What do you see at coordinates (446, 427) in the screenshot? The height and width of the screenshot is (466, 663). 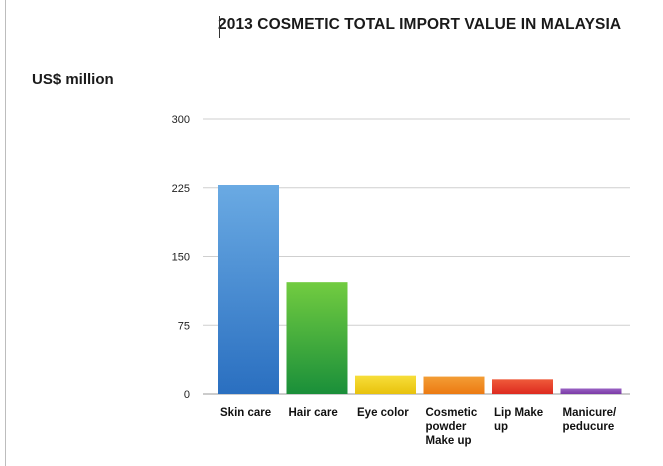 I see `x-category-label: powder` at bounding box center [446, 427].